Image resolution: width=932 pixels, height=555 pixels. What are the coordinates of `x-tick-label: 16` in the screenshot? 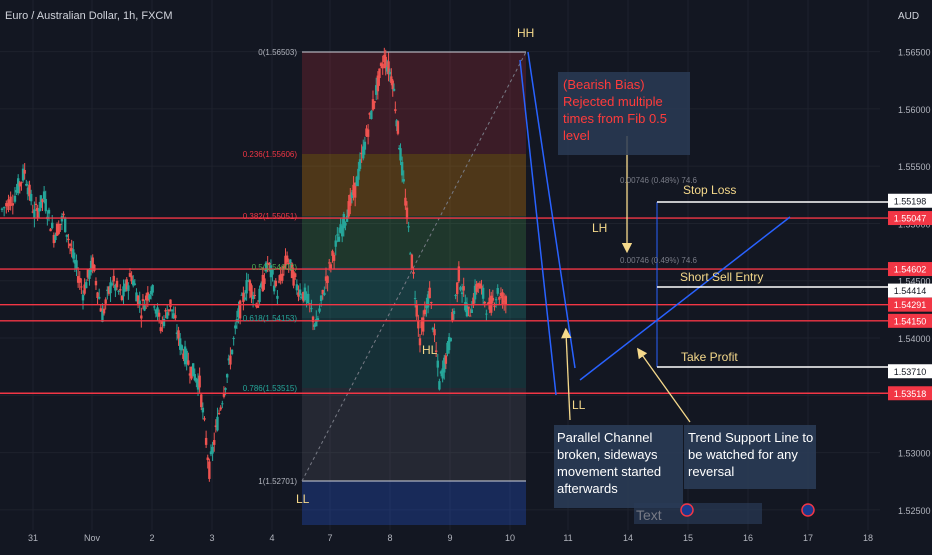 It's located at (748, 538).